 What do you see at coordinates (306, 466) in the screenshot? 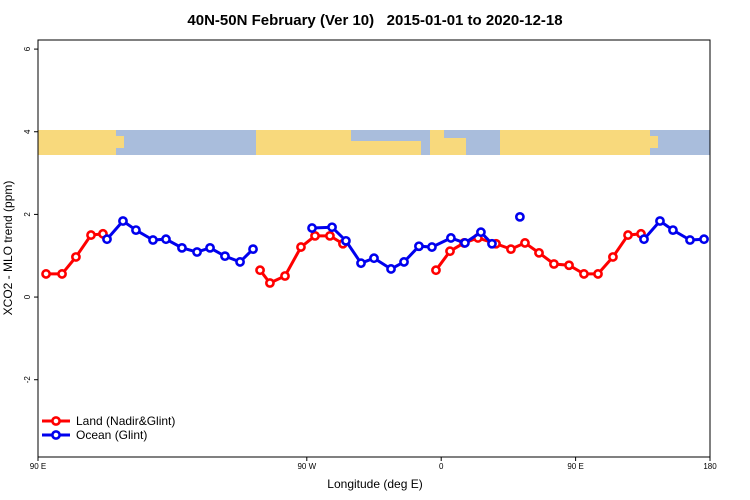
I see `x-tick-label: 90 W` at bounding box center [306, 466].